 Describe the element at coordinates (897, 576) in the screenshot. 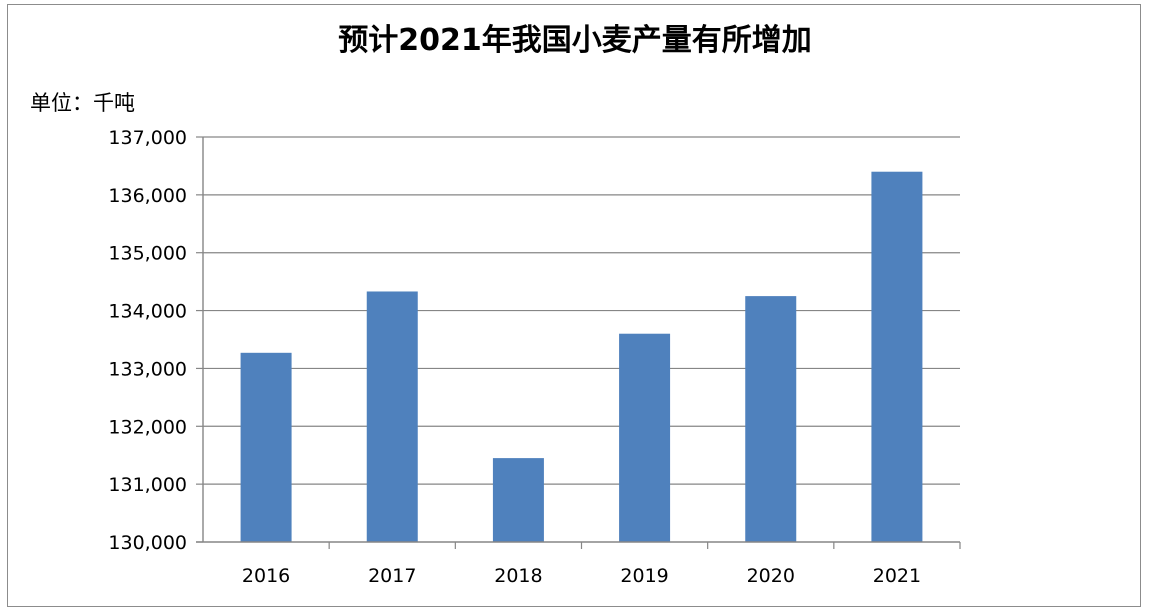

I see `x-tick-label: 2021` at that location.